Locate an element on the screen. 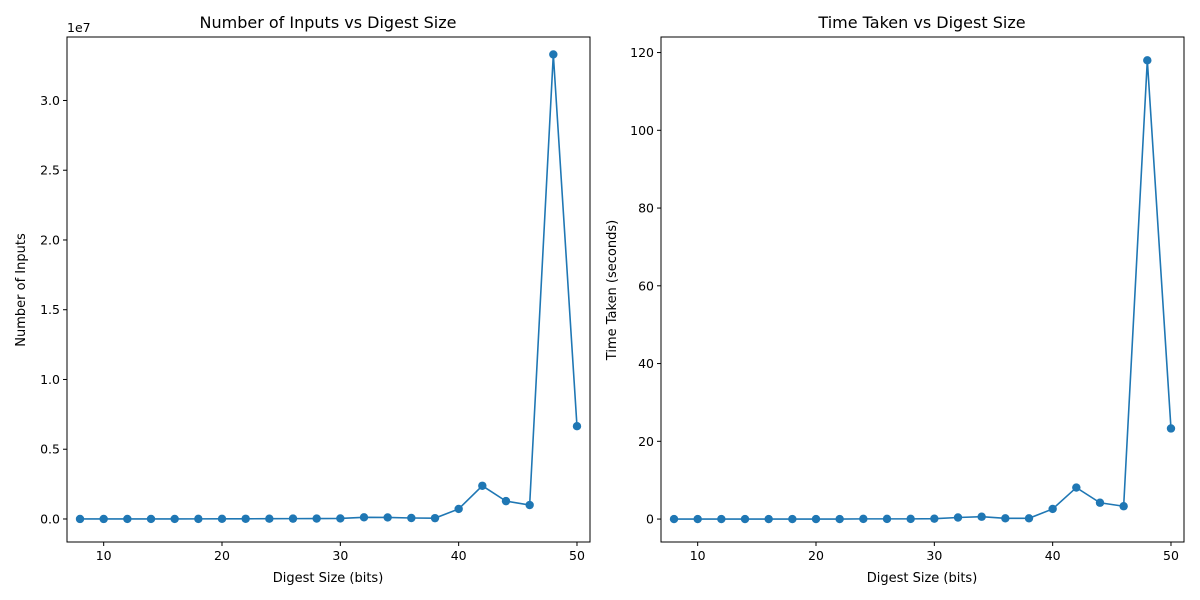 Image resolution: width=1200 pixels, height=600 pixels. y-offset-text: 1e7 is located at coordinates (79, 27).